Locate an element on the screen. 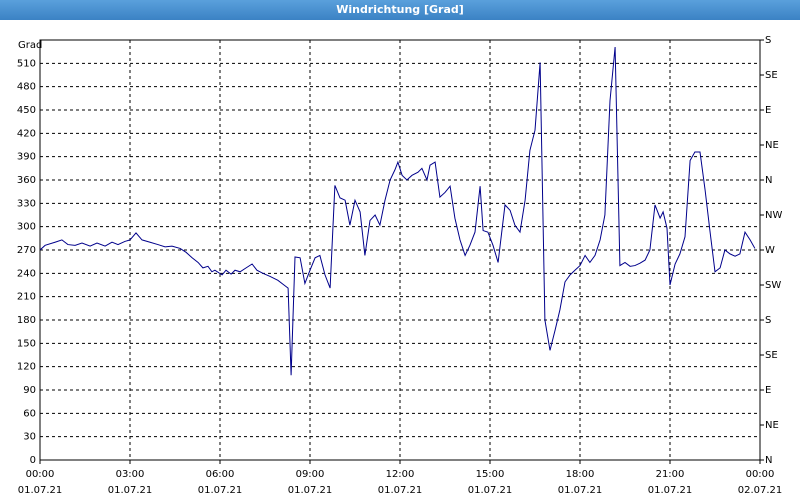 Image resolution: width=800 pixels, height=500 pixels. y-tick-label: 0 is located at coordinates (33, 460).